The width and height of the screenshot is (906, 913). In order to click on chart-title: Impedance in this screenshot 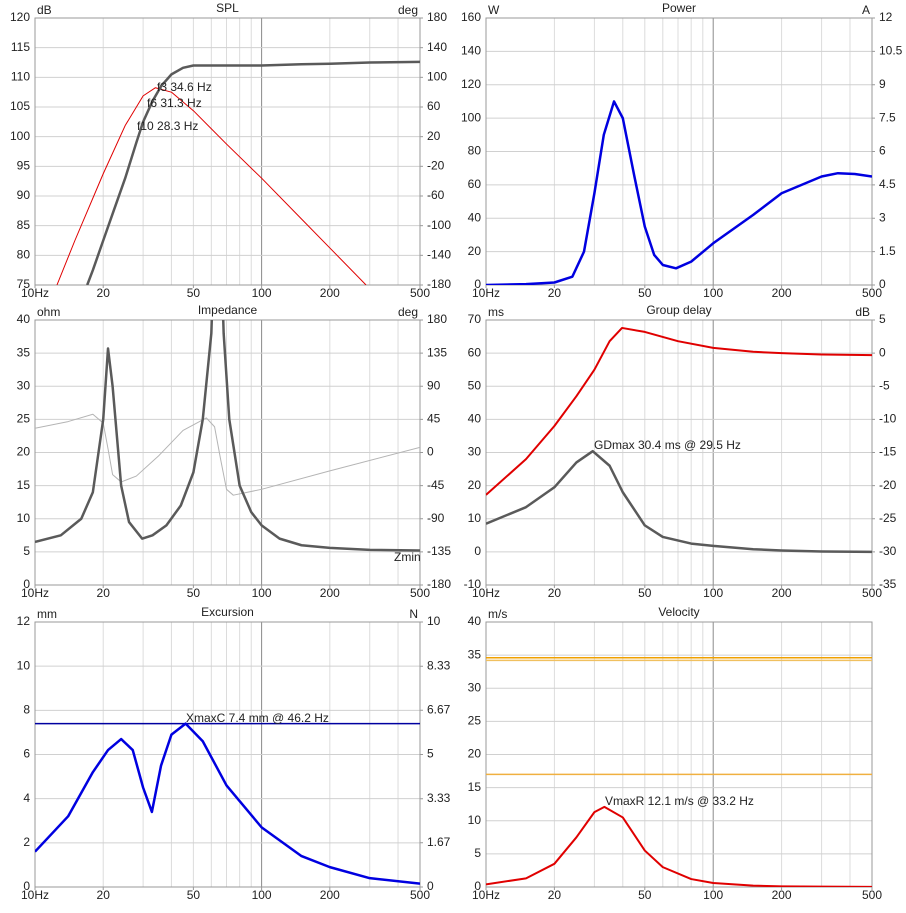, I will do `click(228, 310)`.